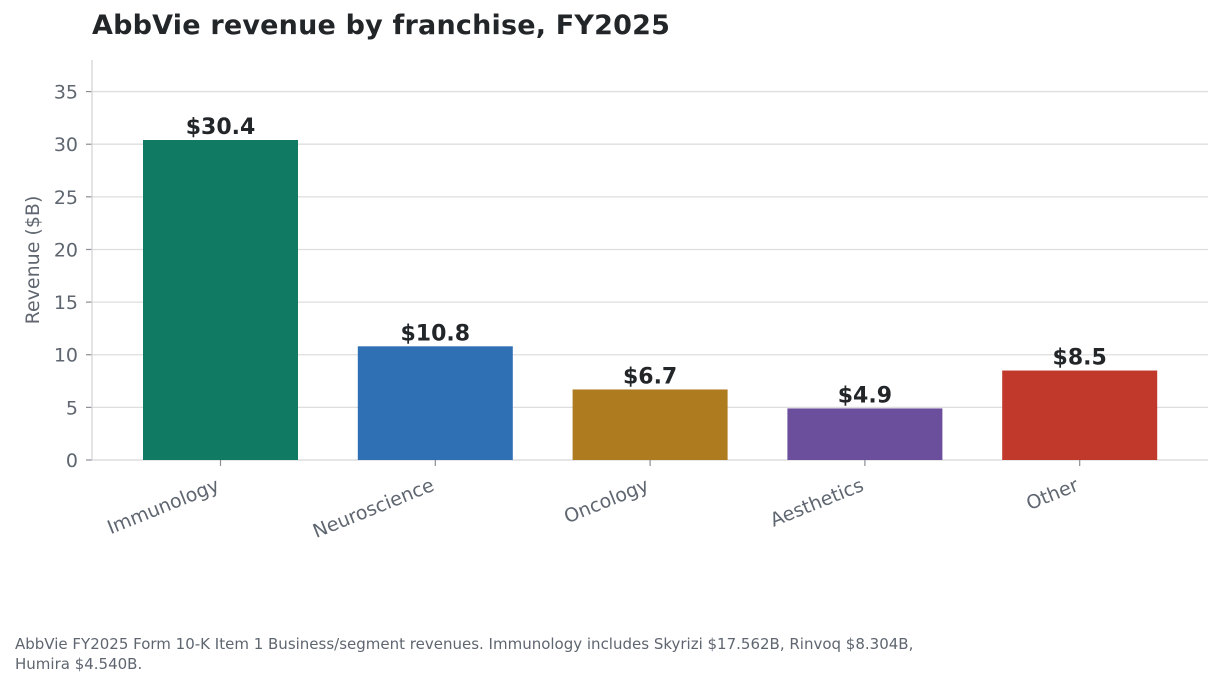  I want to click on x-tick-label: Oncology, so click(606, 501).